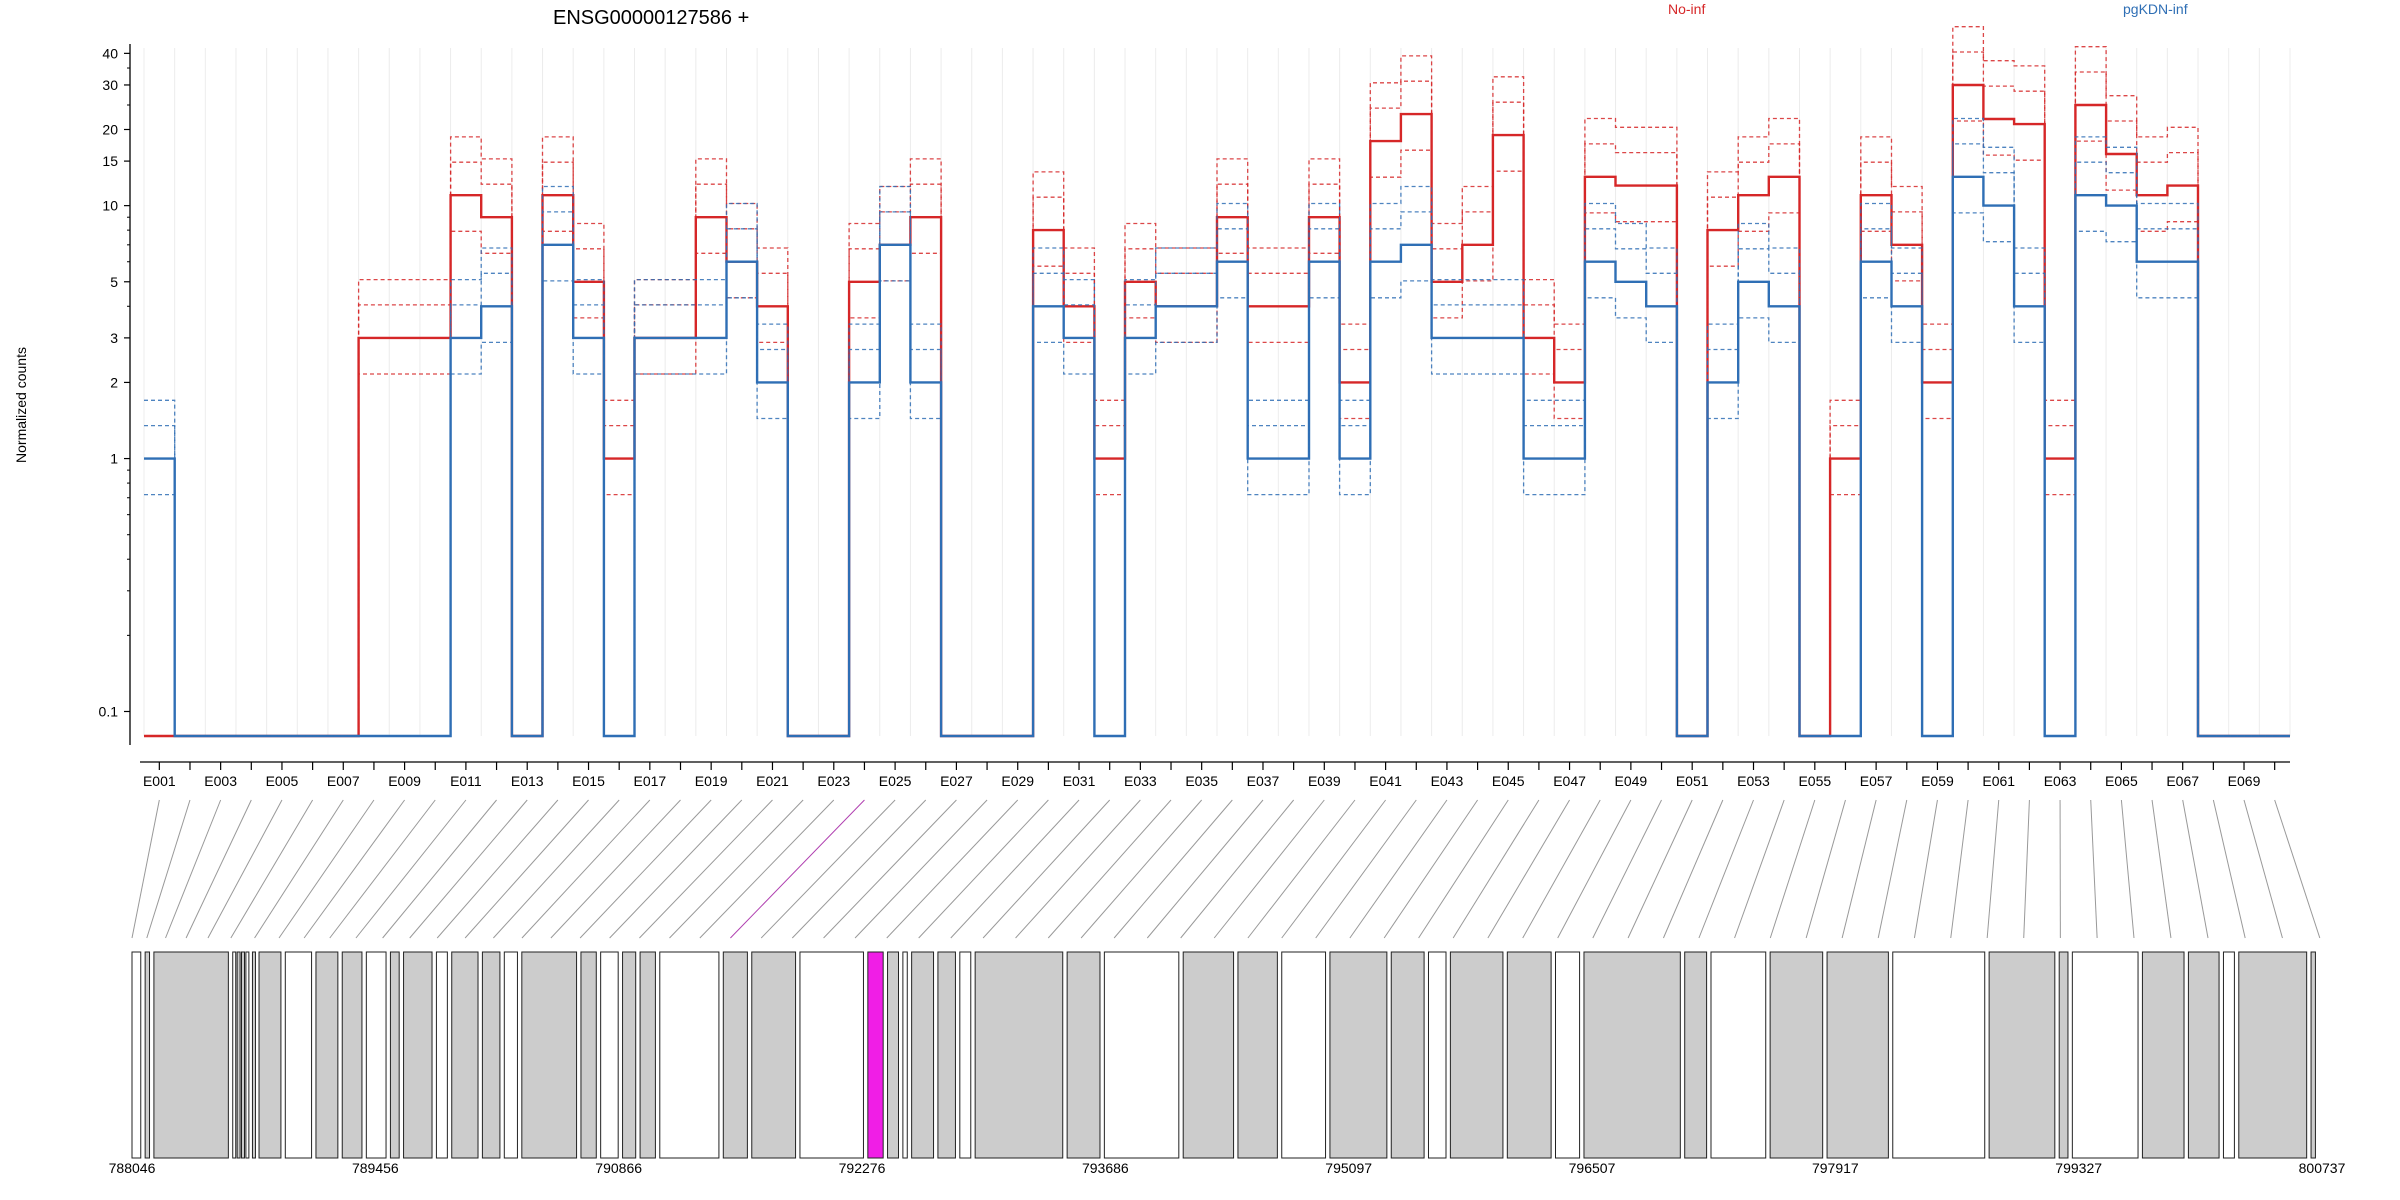  What do you see at coordinates (618, 1168) in the screenshot?
I see `genomic-tick-label: 790866` at bounding box center [618, 1168].